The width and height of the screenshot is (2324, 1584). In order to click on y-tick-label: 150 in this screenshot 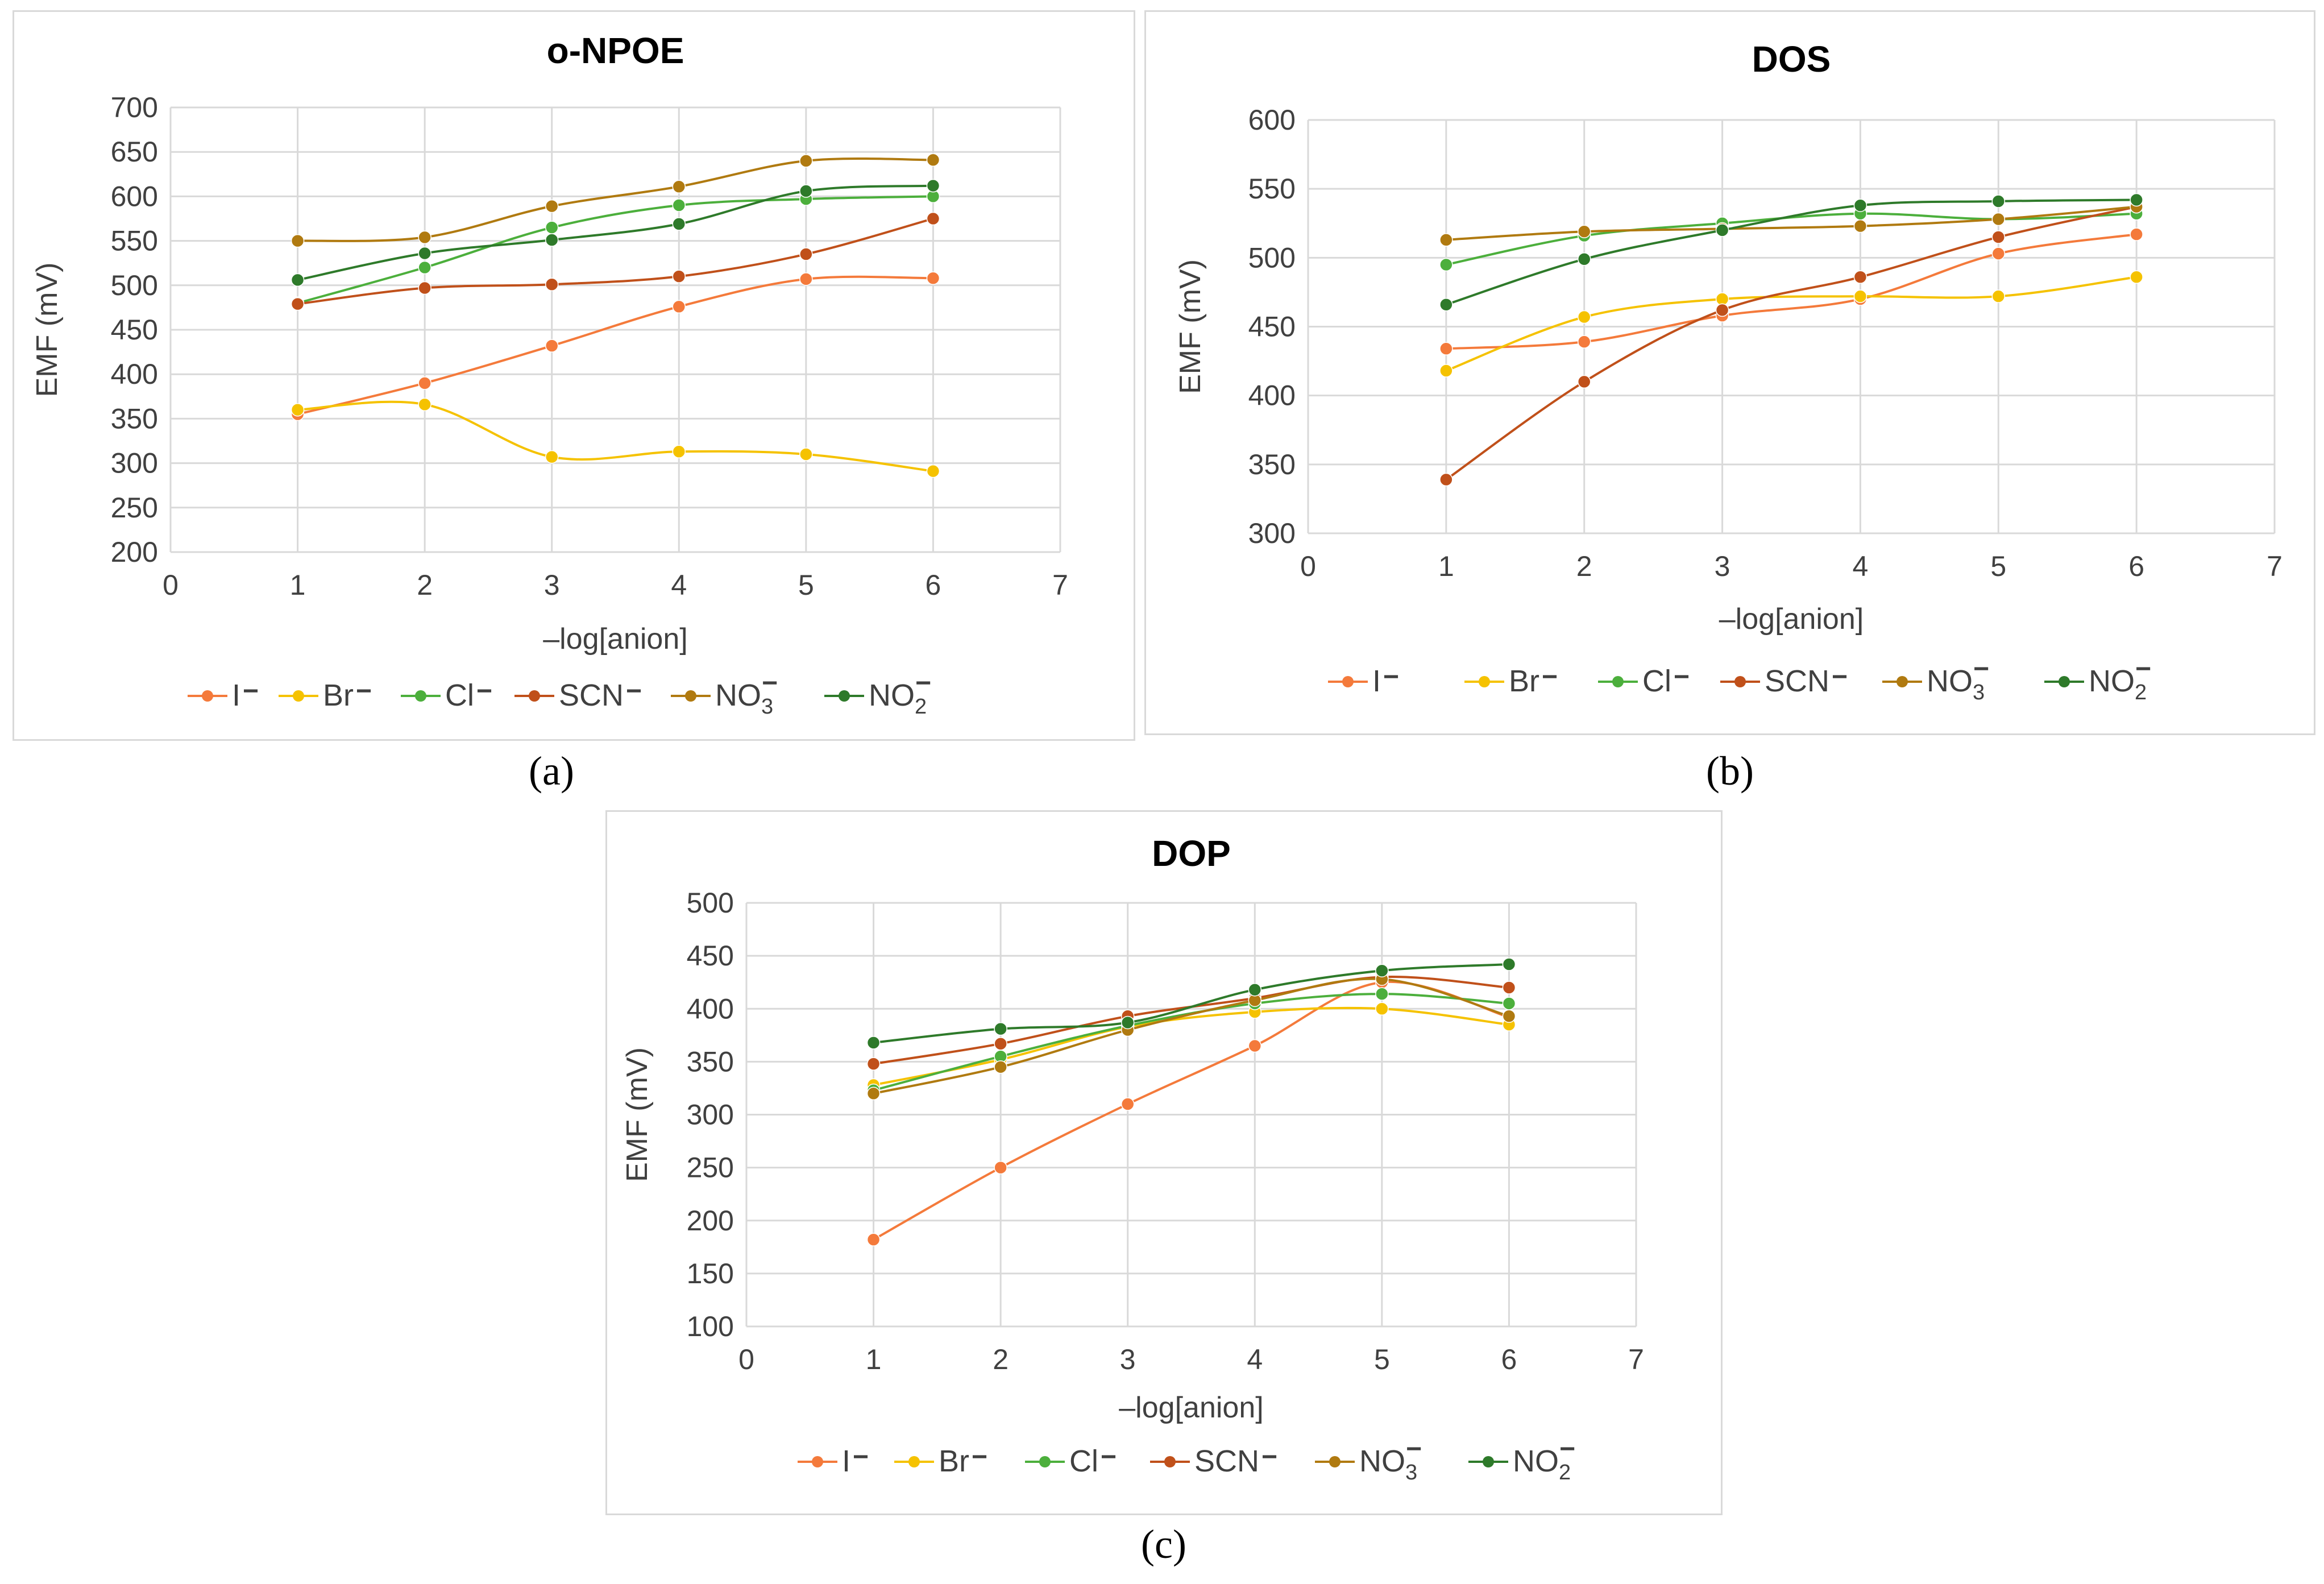, I will do `click(710, 1274)`.